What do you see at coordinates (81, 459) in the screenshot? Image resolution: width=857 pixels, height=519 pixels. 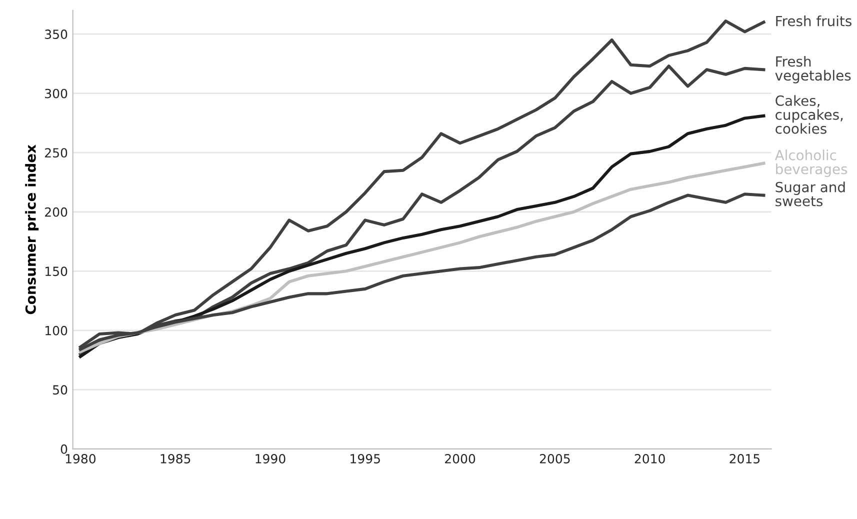 I see `x-tick-label: 1980` at bounding box center [81, 459].